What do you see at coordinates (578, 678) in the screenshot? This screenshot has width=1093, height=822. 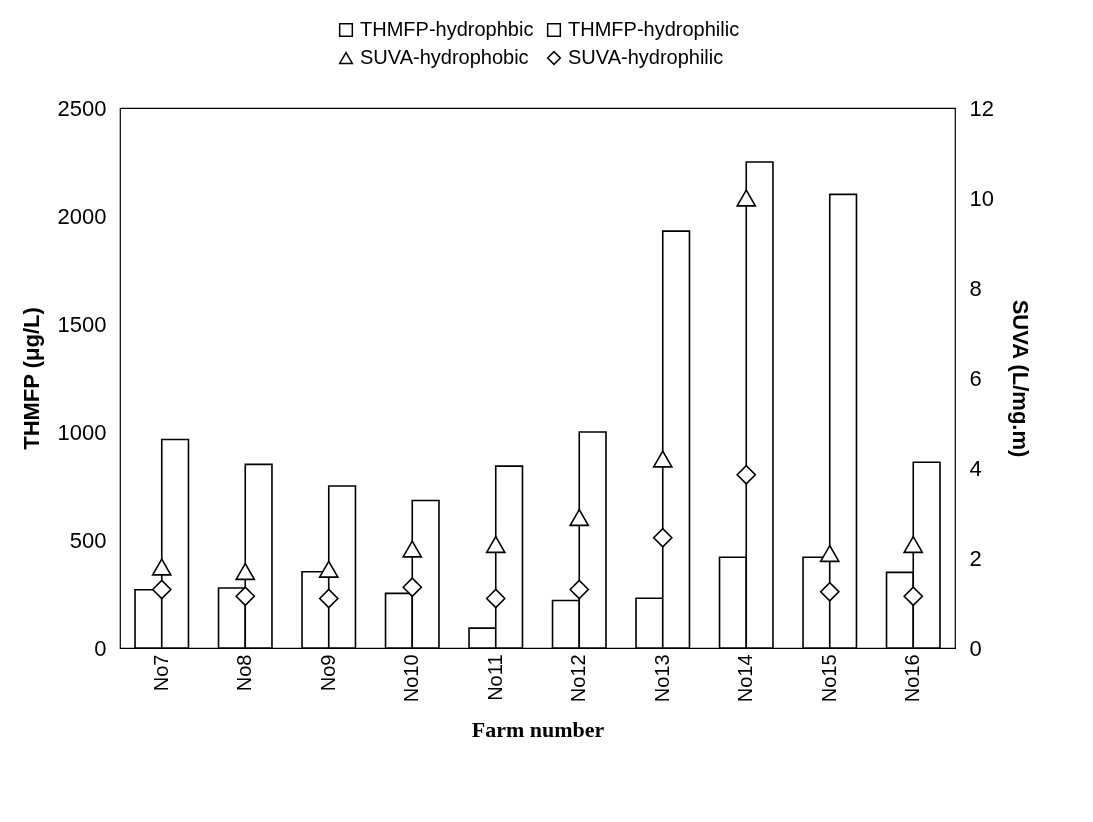 I see `x-tick-label: No12` at bounding box center [578, 678].